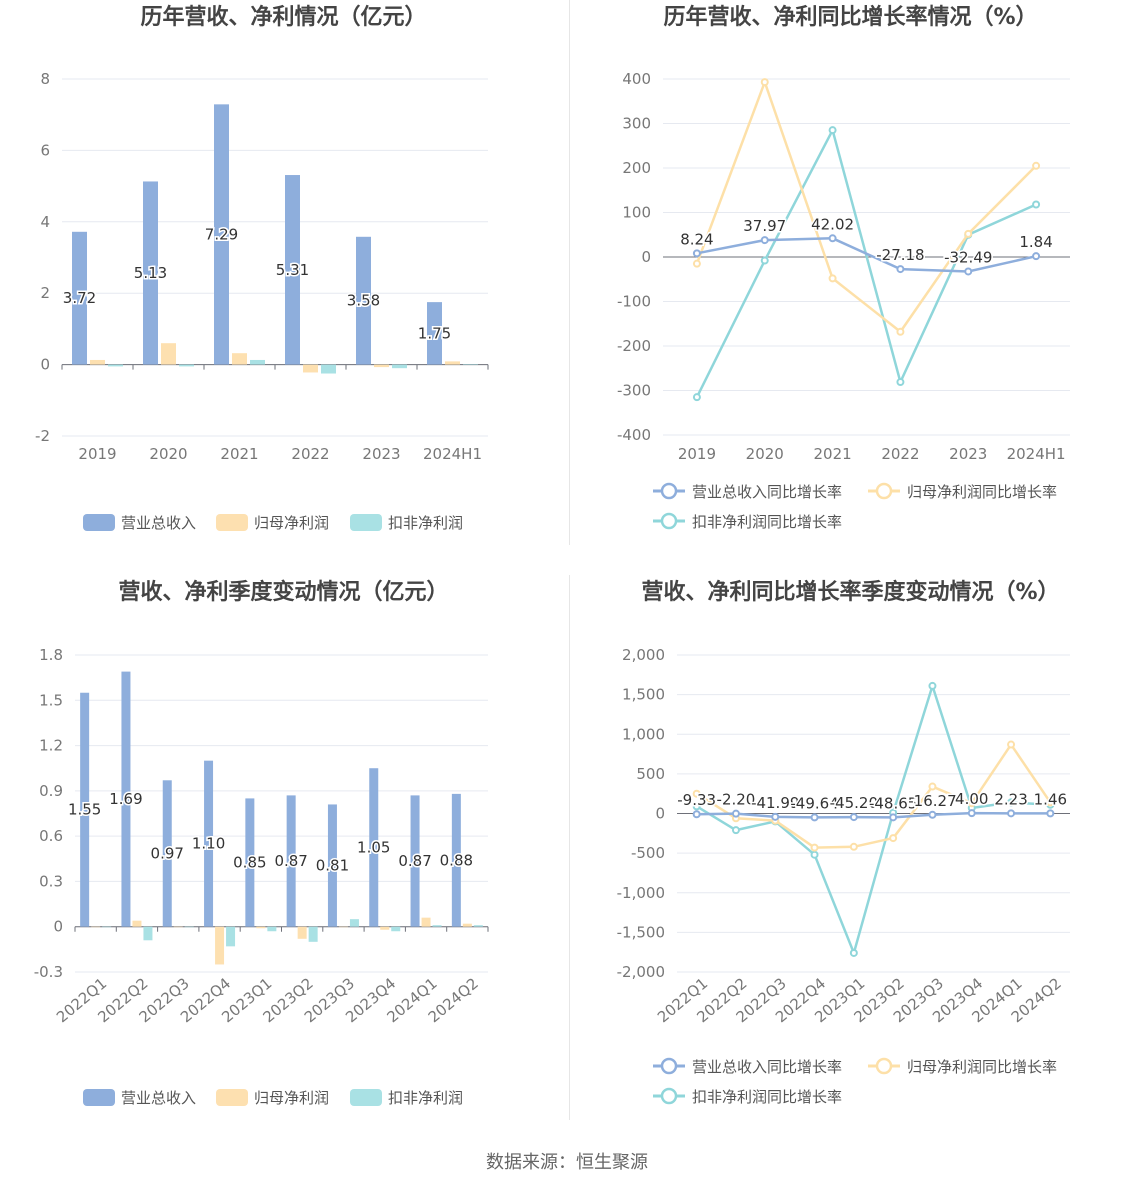 This screenshot has height=1188, width=1134. What do you see at coordinates (51, 791) in the screenshot?
I see `y-tick-label: 0.9` at bounding box center [51, 791].